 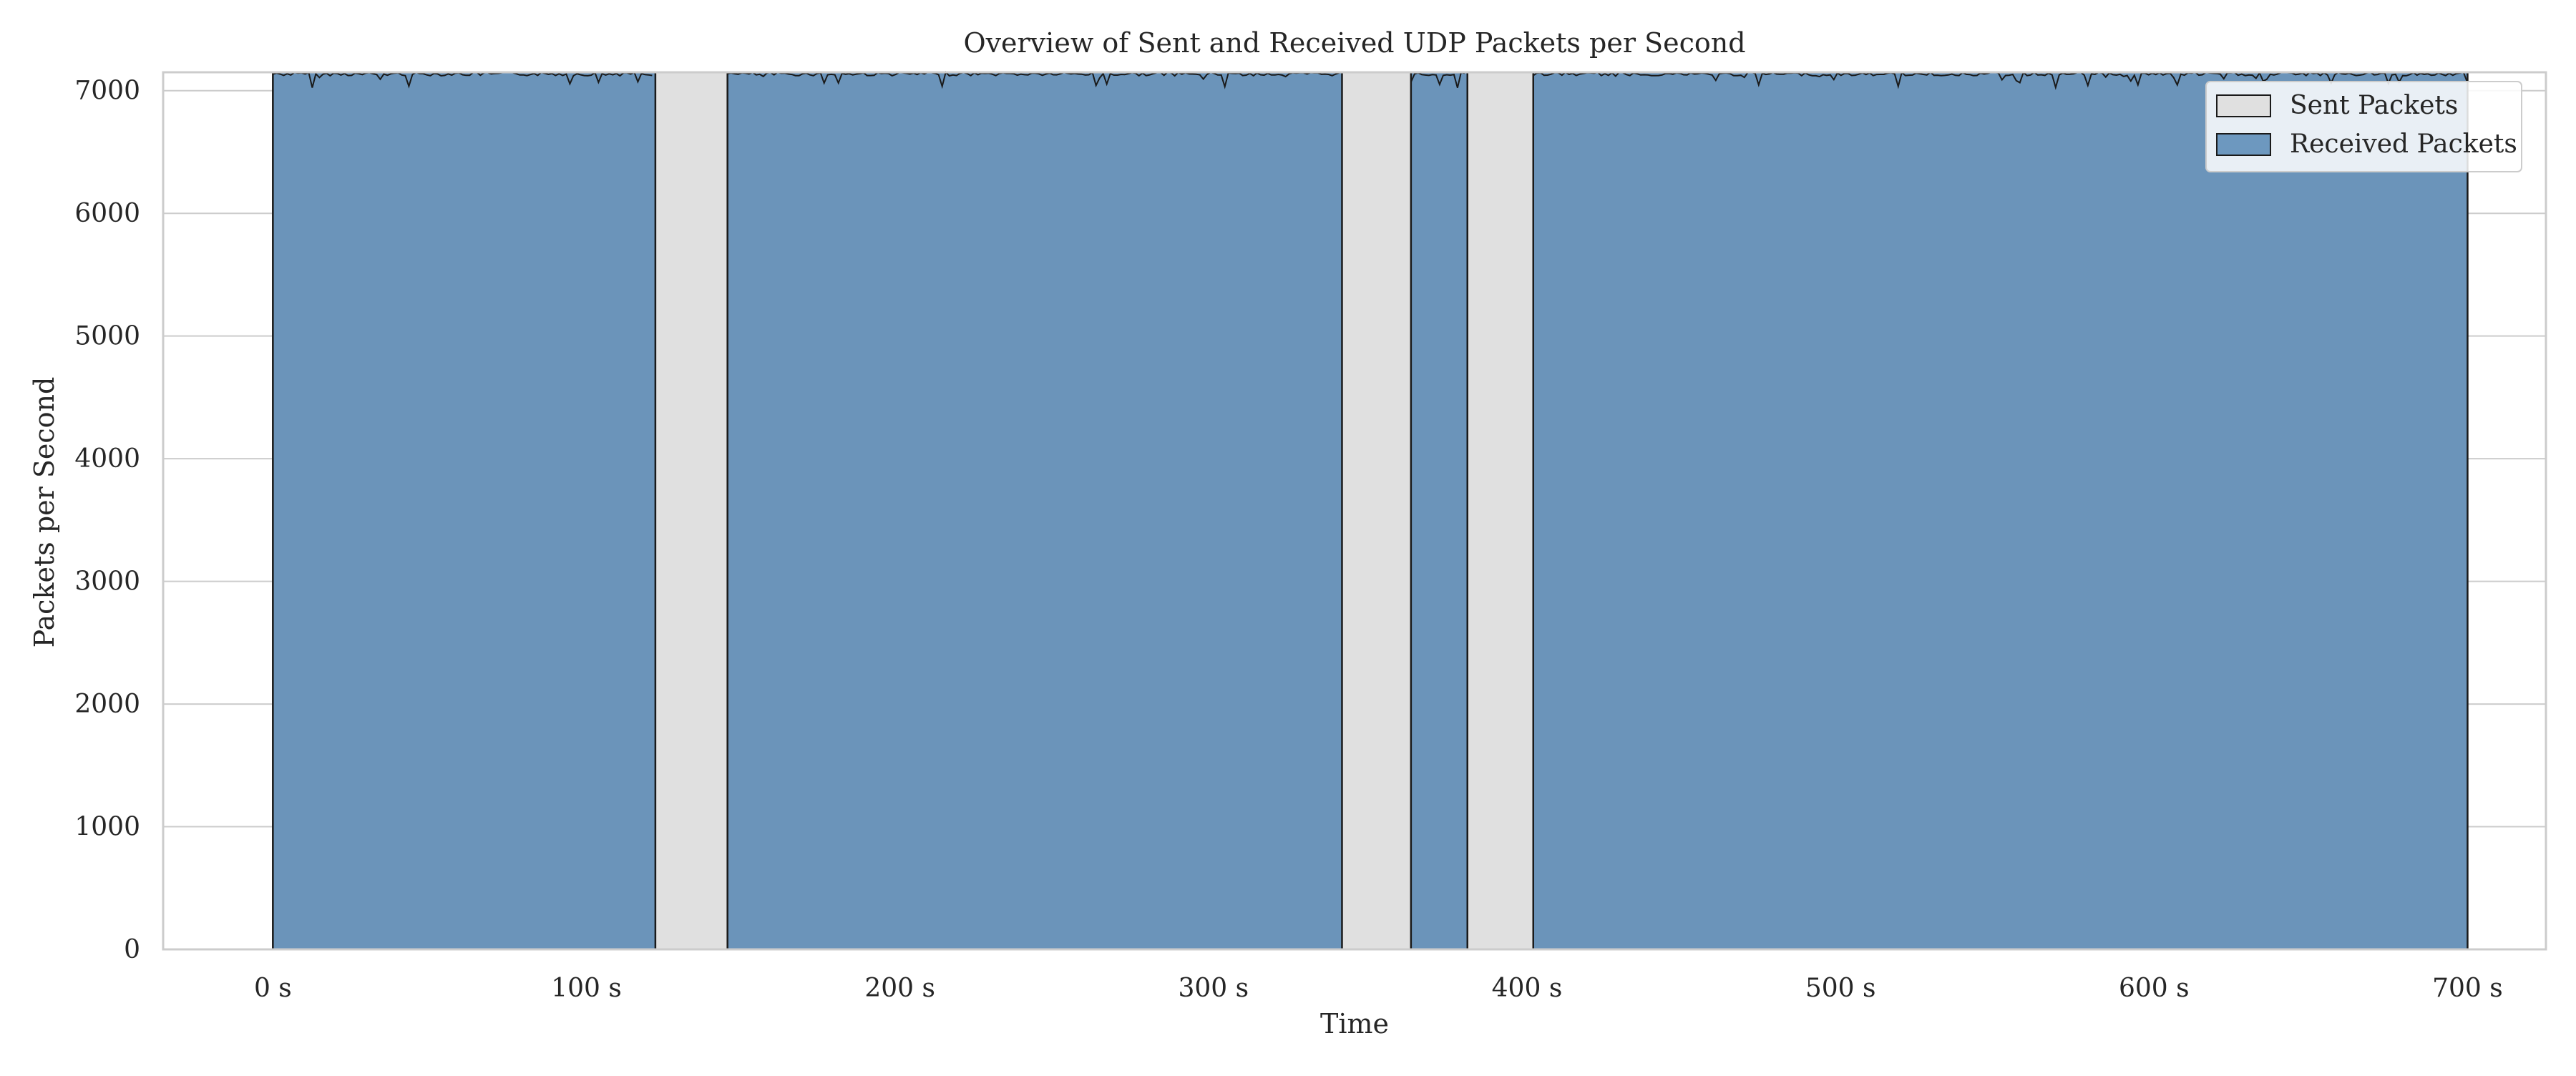 I want to click on legend-frame, so click(x=2363, y=127).